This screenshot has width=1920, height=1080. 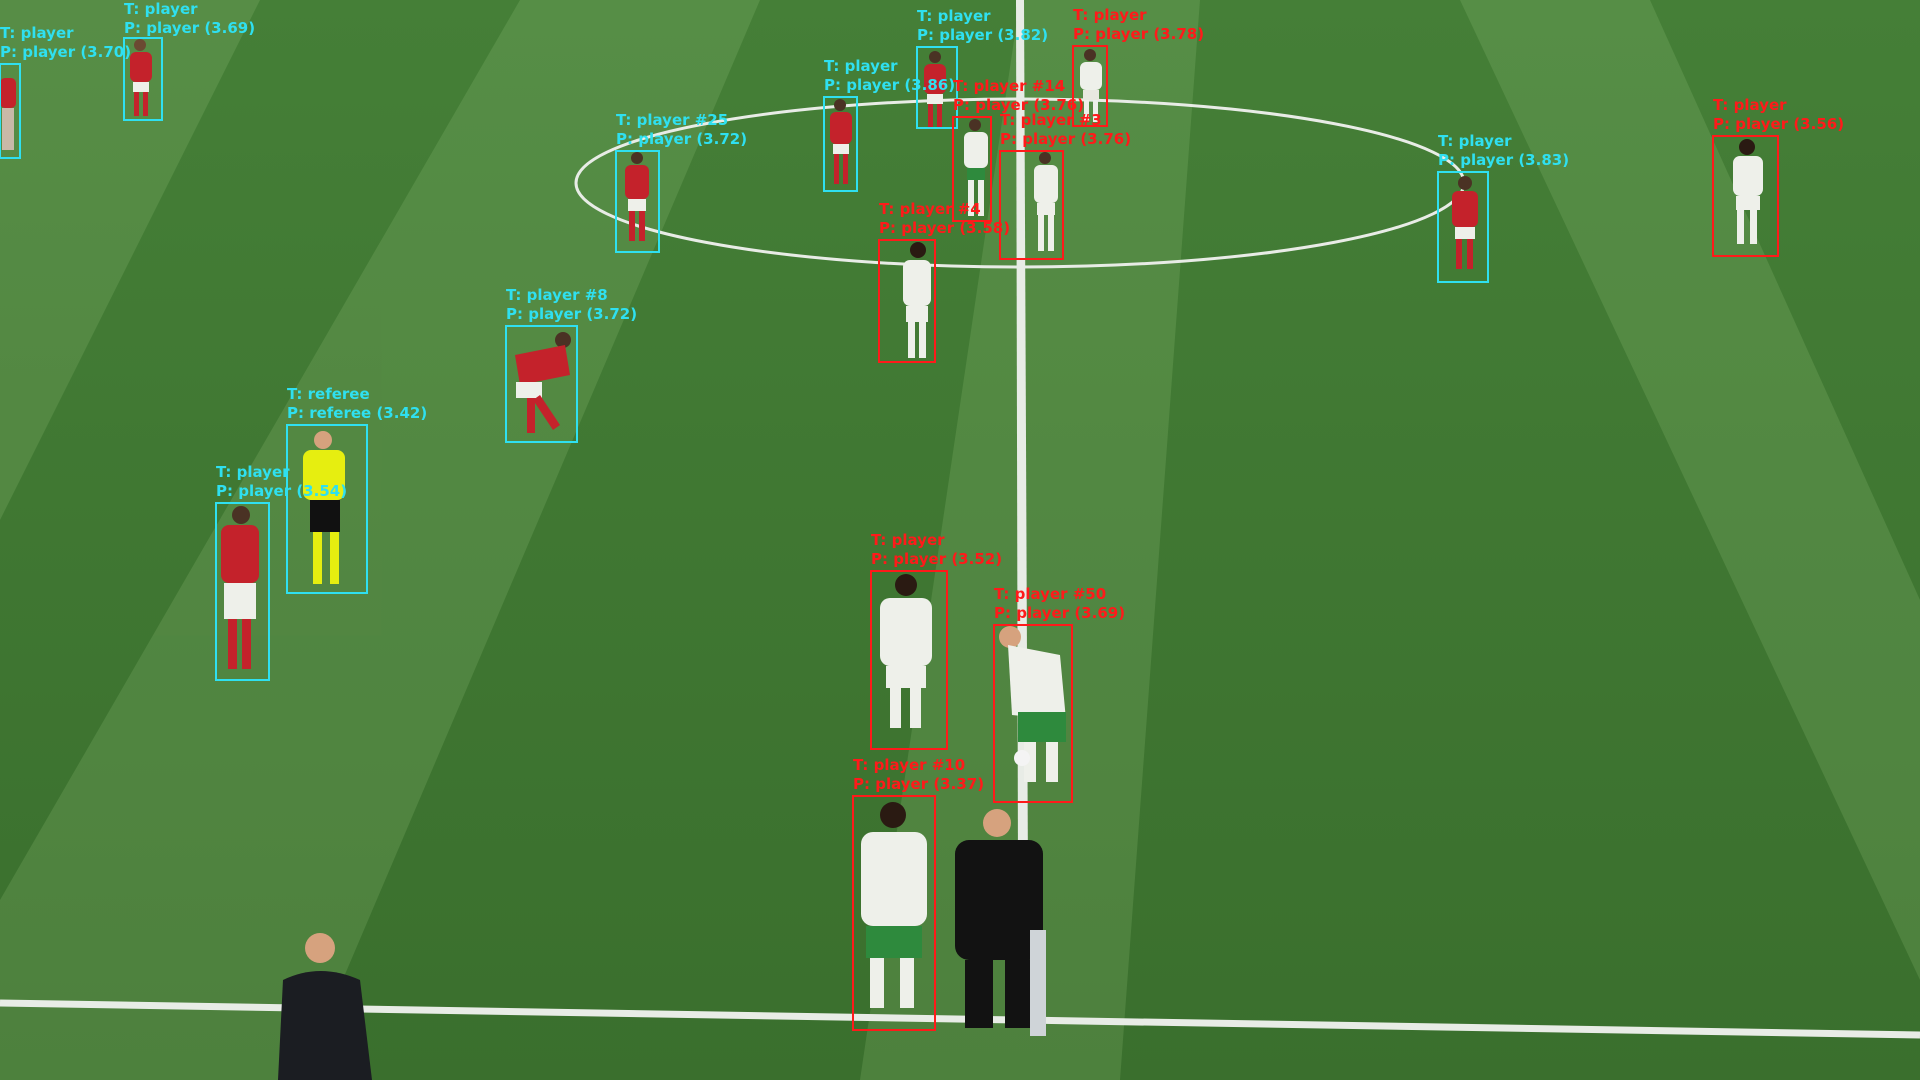 I want to click on ground-truth-text: T: player #8, so click(x=557, y=295).